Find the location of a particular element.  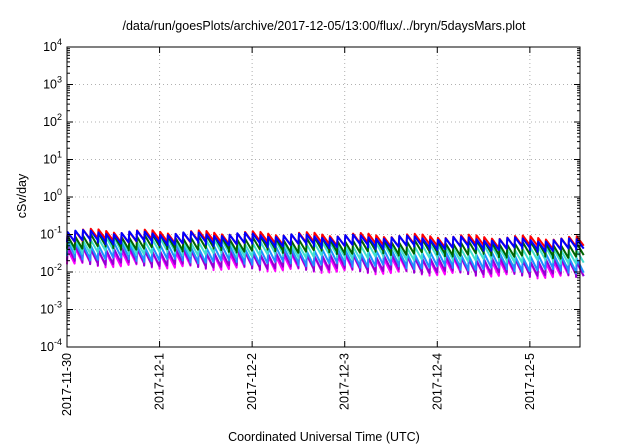

y-tick-label: 10⁰ is located at coordinates (52, 195).